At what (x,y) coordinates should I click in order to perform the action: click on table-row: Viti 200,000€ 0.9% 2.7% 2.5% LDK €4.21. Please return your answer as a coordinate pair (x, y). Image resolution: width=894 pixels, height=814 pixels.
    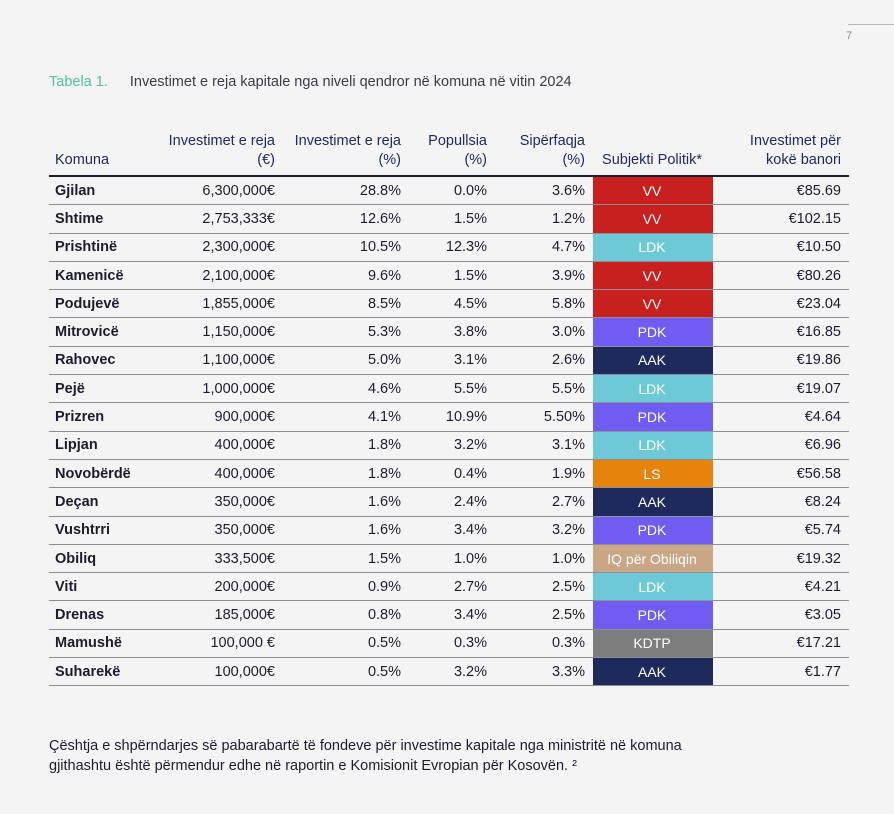
    Looking at the image, I should click on (449, 587).